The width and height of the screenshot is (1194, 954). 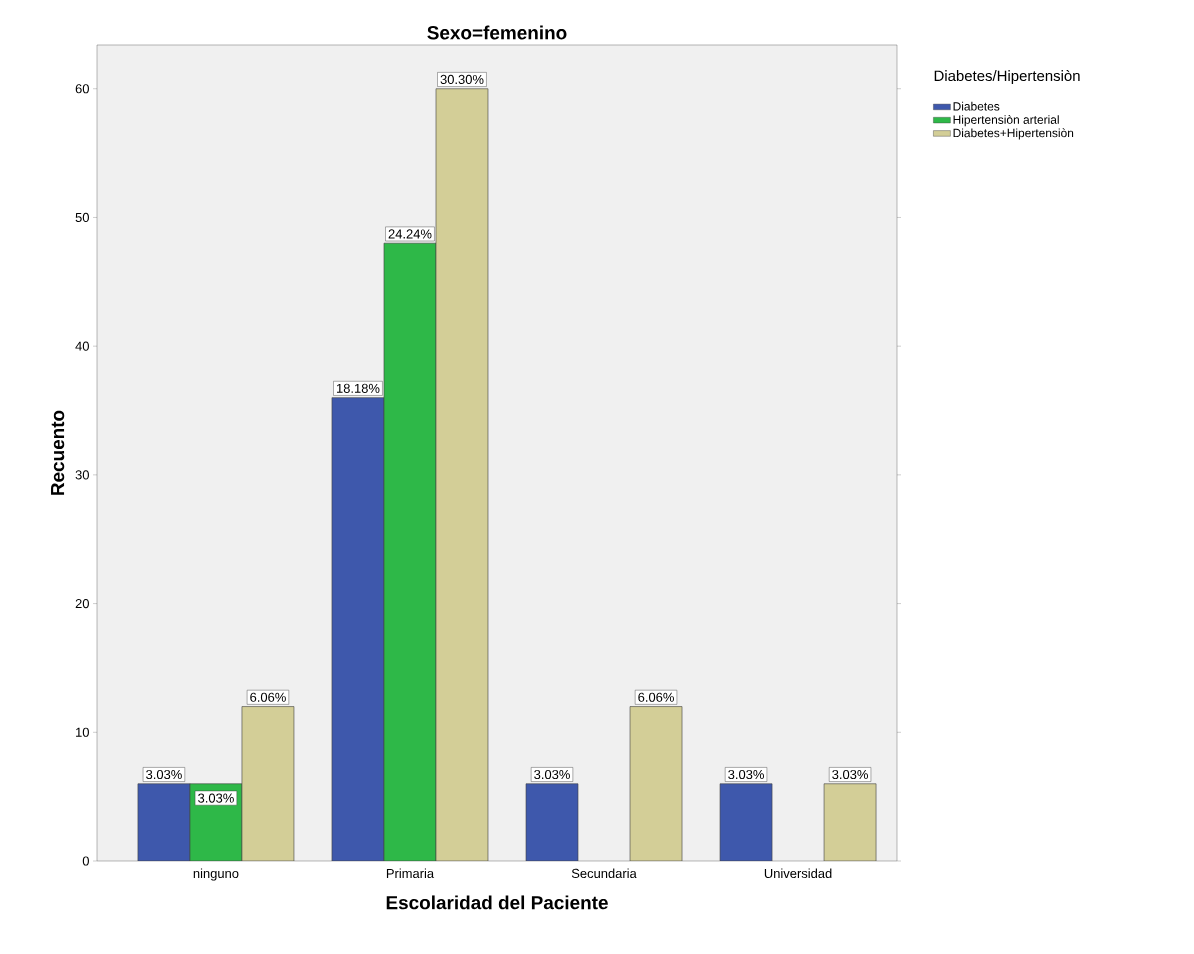 I want to click on y-tick-label: 10, so click(x=82, y=732).